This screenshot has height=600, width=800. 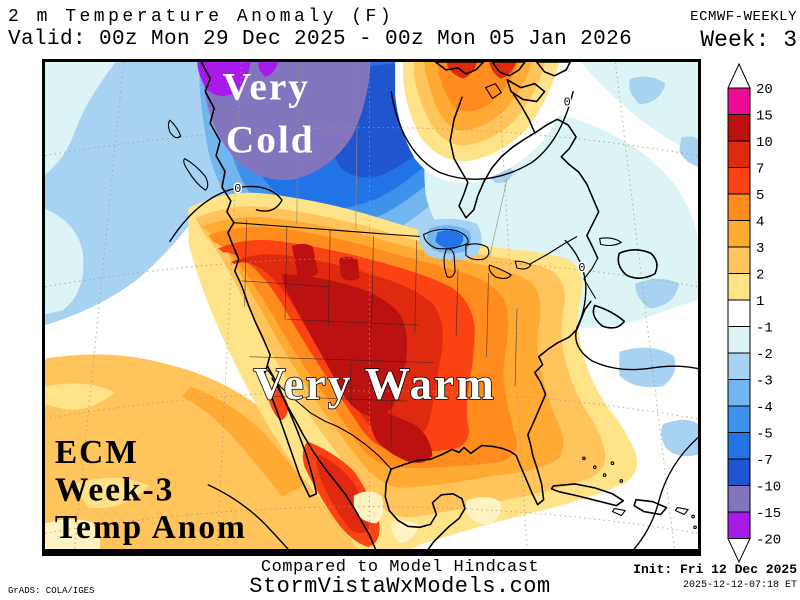 I want to click on colorbar-tick-label: 4, so click(x=760, y=223).